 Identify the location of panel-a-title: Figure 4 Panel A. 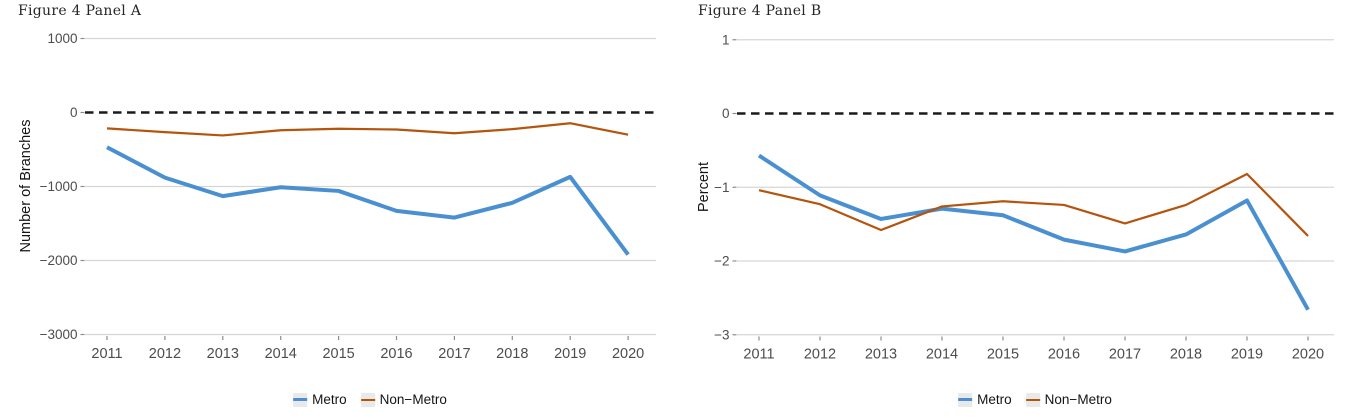
(80, 11).